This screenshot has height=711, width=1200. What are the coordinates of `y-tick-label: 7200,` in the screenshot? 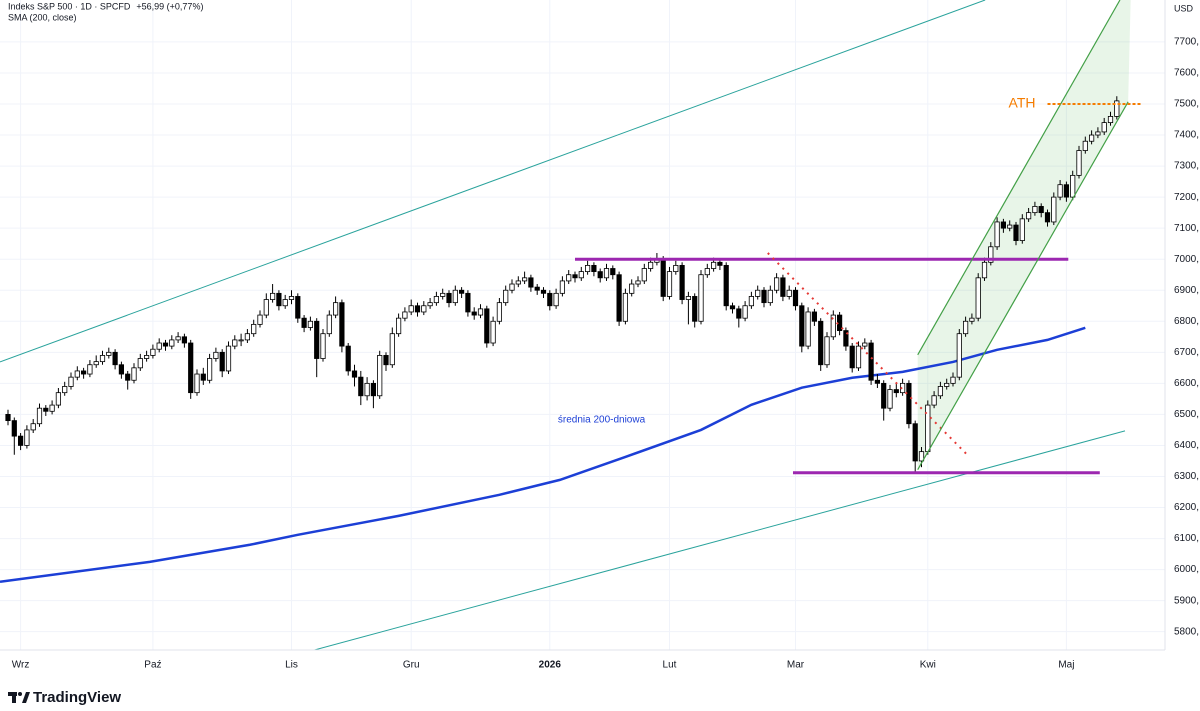 It's located at (1186, 197).